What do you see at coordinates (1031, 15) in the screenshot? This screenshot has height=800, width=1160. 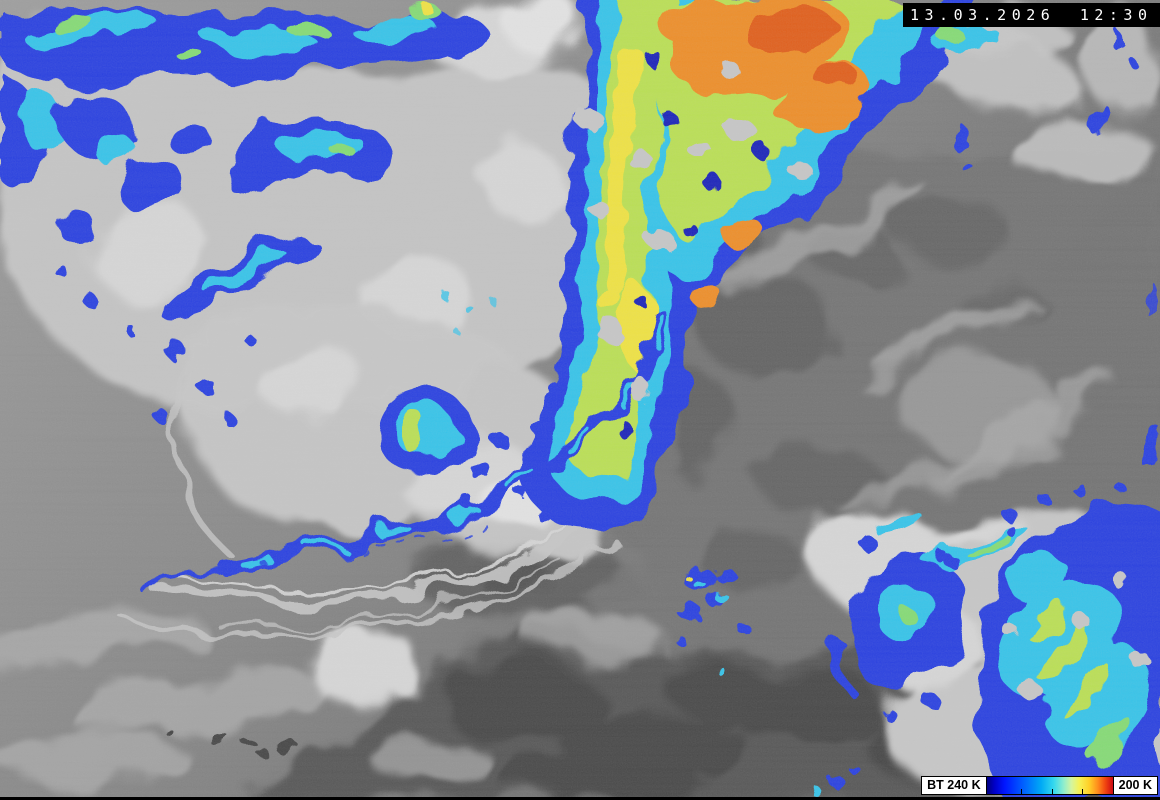 I see `timestamp: 13.03.2026 12:30` at bounding box center [1031, 15].